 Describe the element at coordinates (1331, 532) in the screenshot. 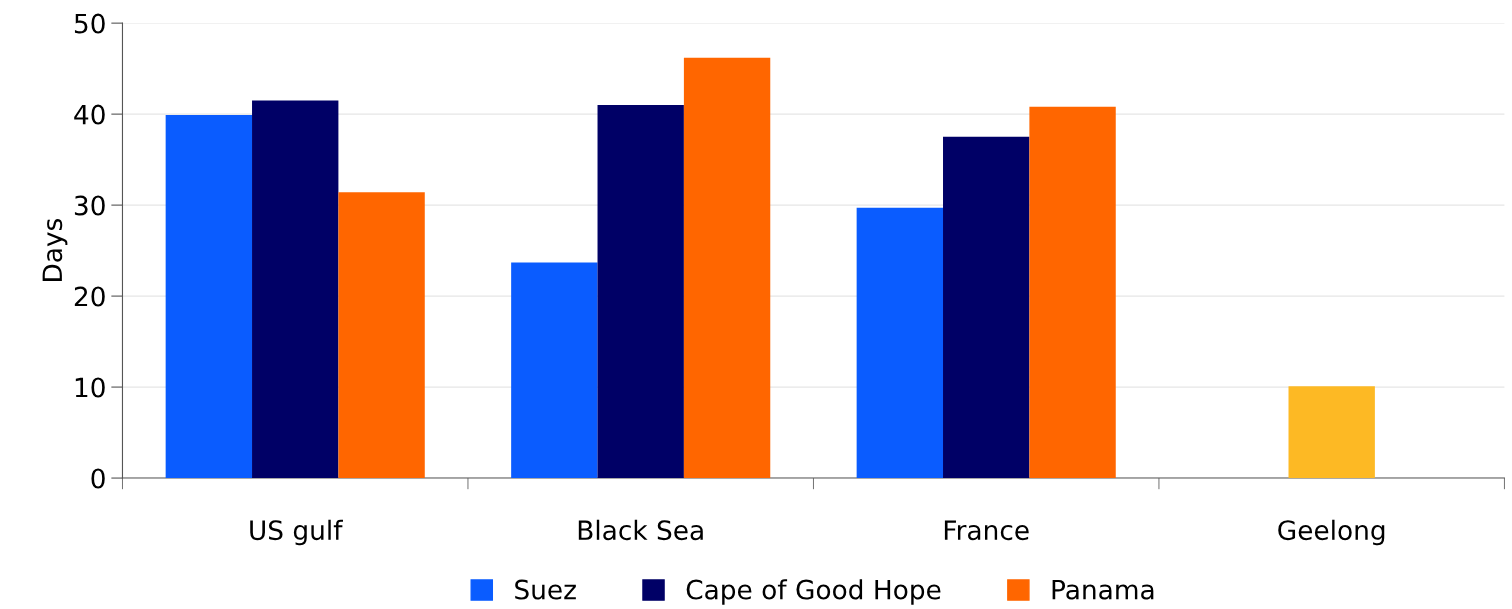

I see `x-tick-label: Geelong` at that location.